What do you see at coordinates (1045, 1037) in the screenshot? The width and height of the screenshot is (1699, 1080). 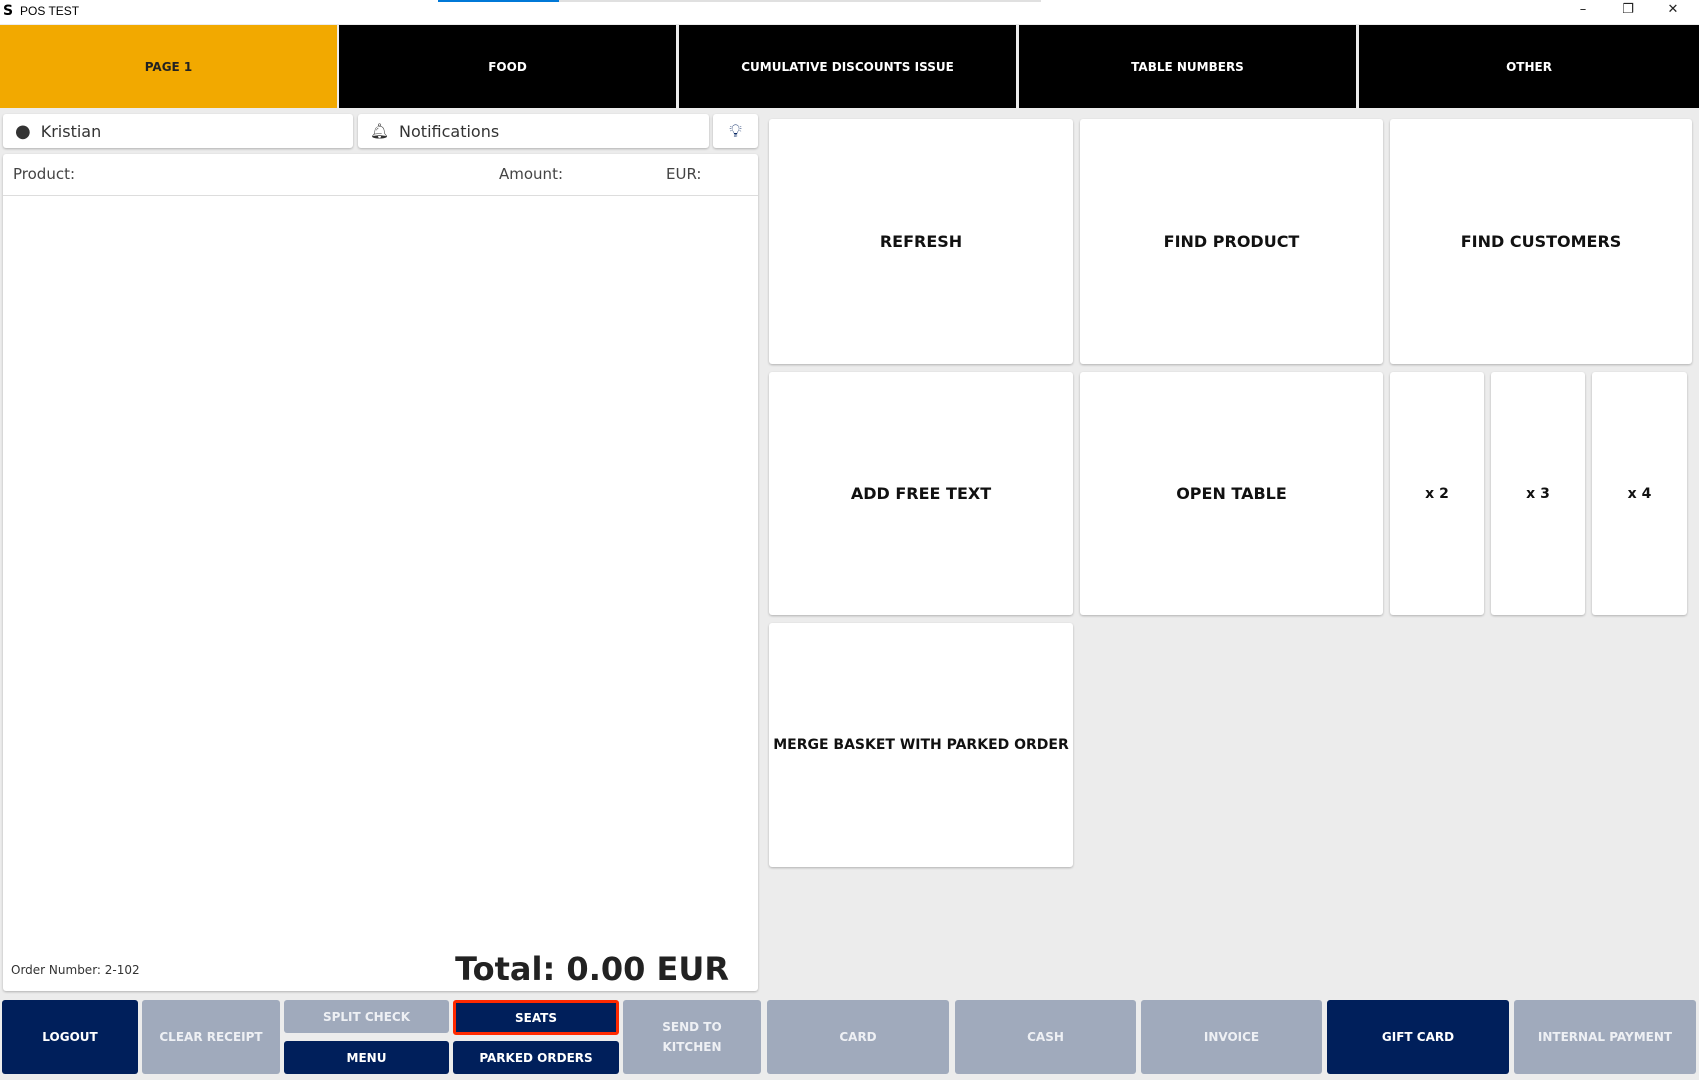 I see `cash-payment-button: CASH` at bounding box center [1045, 1037].